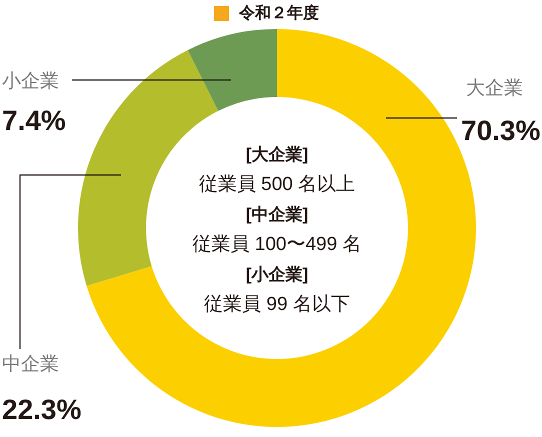 The width and height of the screenshot is (542, 437). What do you see at coordinates (500, 130) in the screenshot?
I see `data-label: 70.3%` at bounding box center [500, 130].